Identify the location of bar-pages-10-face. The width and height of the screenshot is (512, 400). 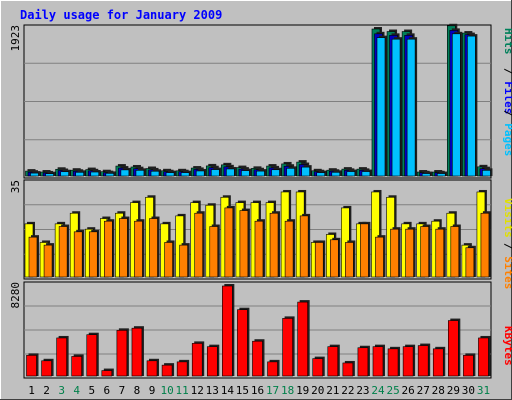
(170, 174).